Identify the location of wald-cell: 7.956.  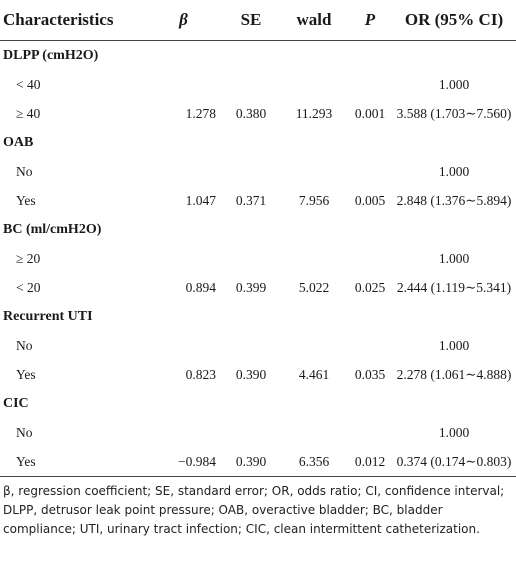
(314, 200).